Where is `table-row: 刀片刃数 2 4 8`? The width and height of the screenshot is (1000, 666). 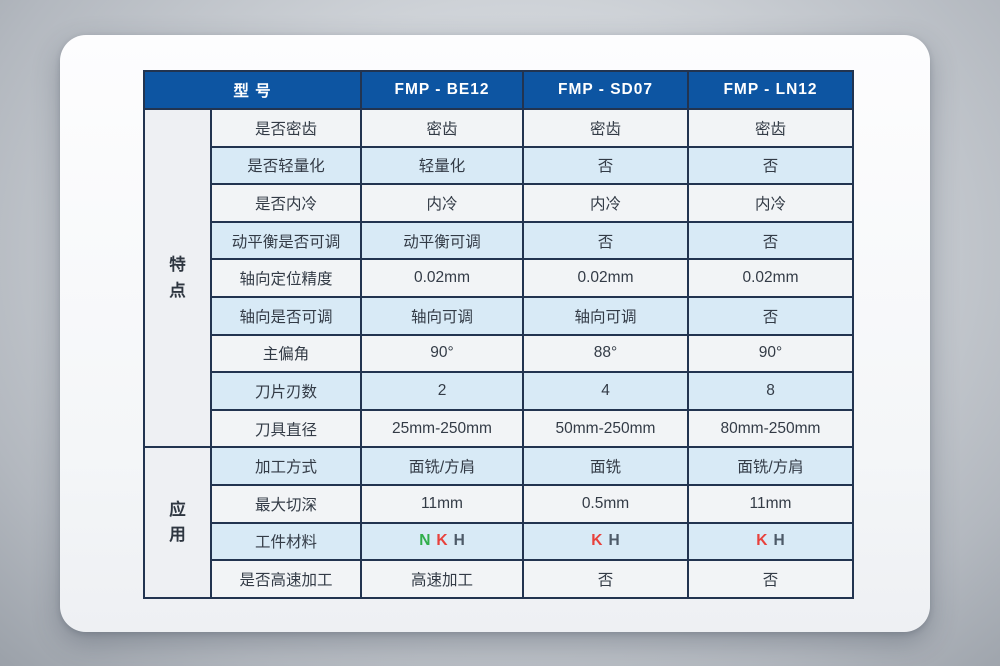
table-row: 刀片刃数 2 4 8 is located at coordinates (499, 391).